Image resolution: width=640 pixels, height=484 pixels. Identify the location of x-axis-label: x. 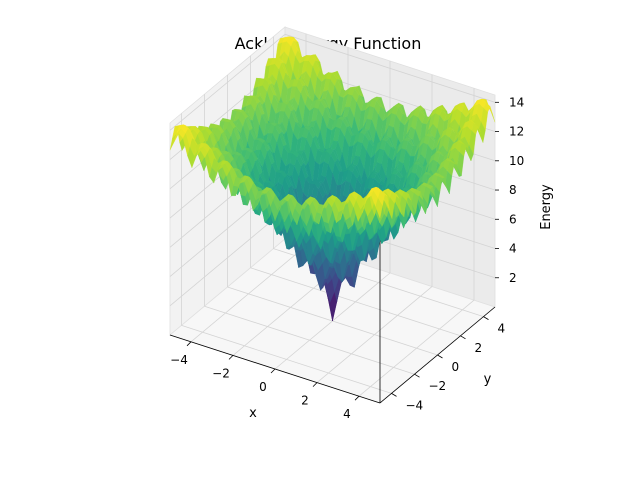
(253, 413).